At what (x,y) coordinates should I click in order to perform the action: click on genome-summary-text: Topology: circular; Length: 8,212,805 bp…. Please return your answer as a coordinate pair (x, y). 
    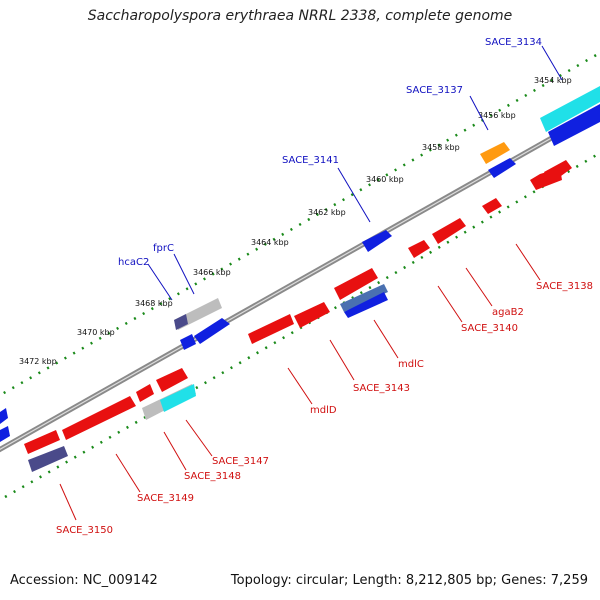
    Looking at the image, I should click on (409, 580).